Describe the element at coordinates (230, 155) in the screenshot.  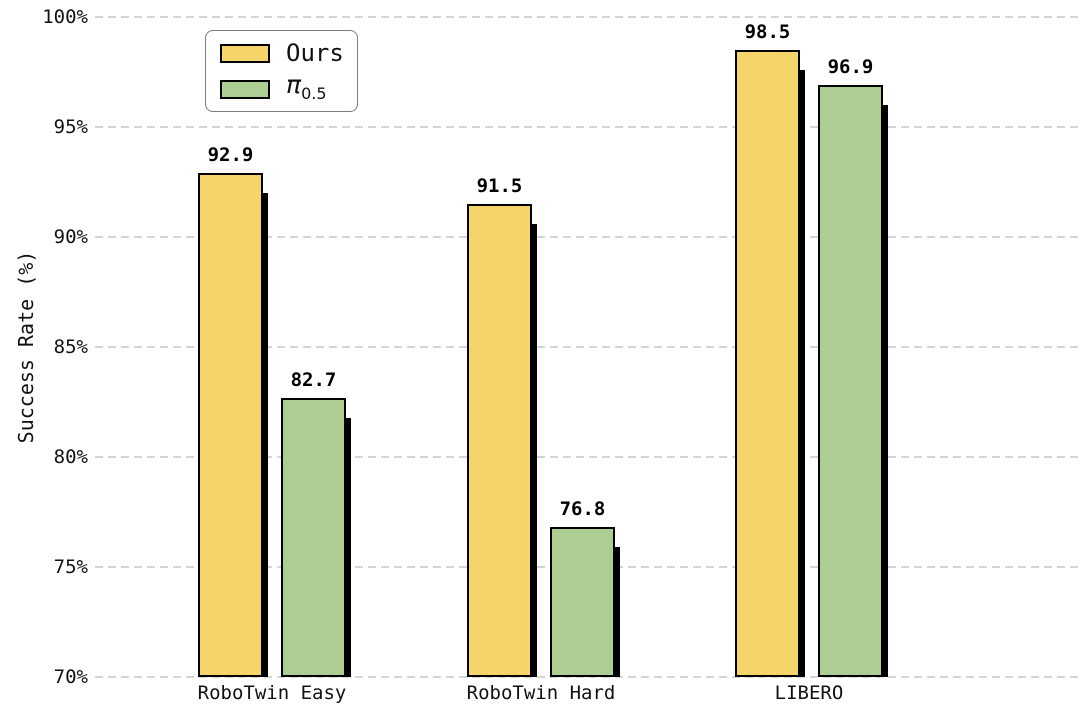
I see `value-label-ours-robotwin-easy: 92.9` at that location.